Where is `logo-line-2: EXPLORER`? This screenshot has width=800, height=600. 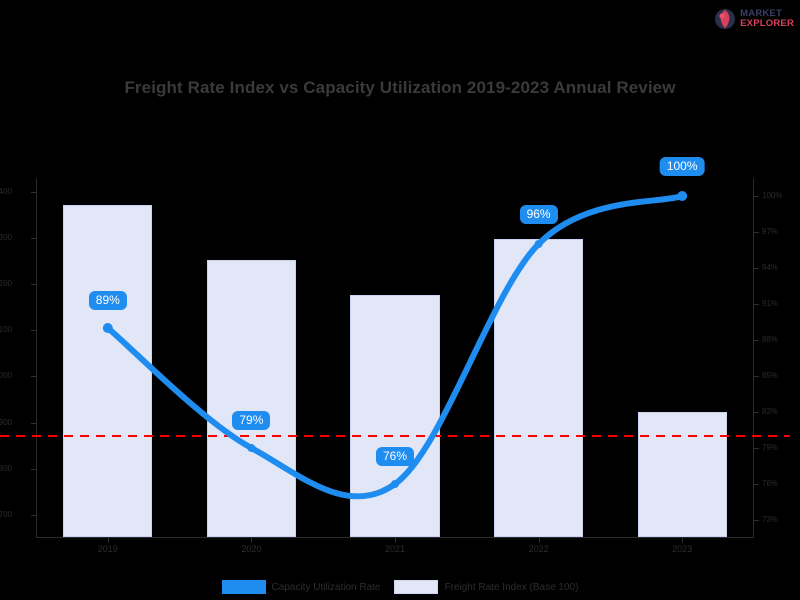
logo-line-2: EXPLORER is located at coordinates (767, 23).